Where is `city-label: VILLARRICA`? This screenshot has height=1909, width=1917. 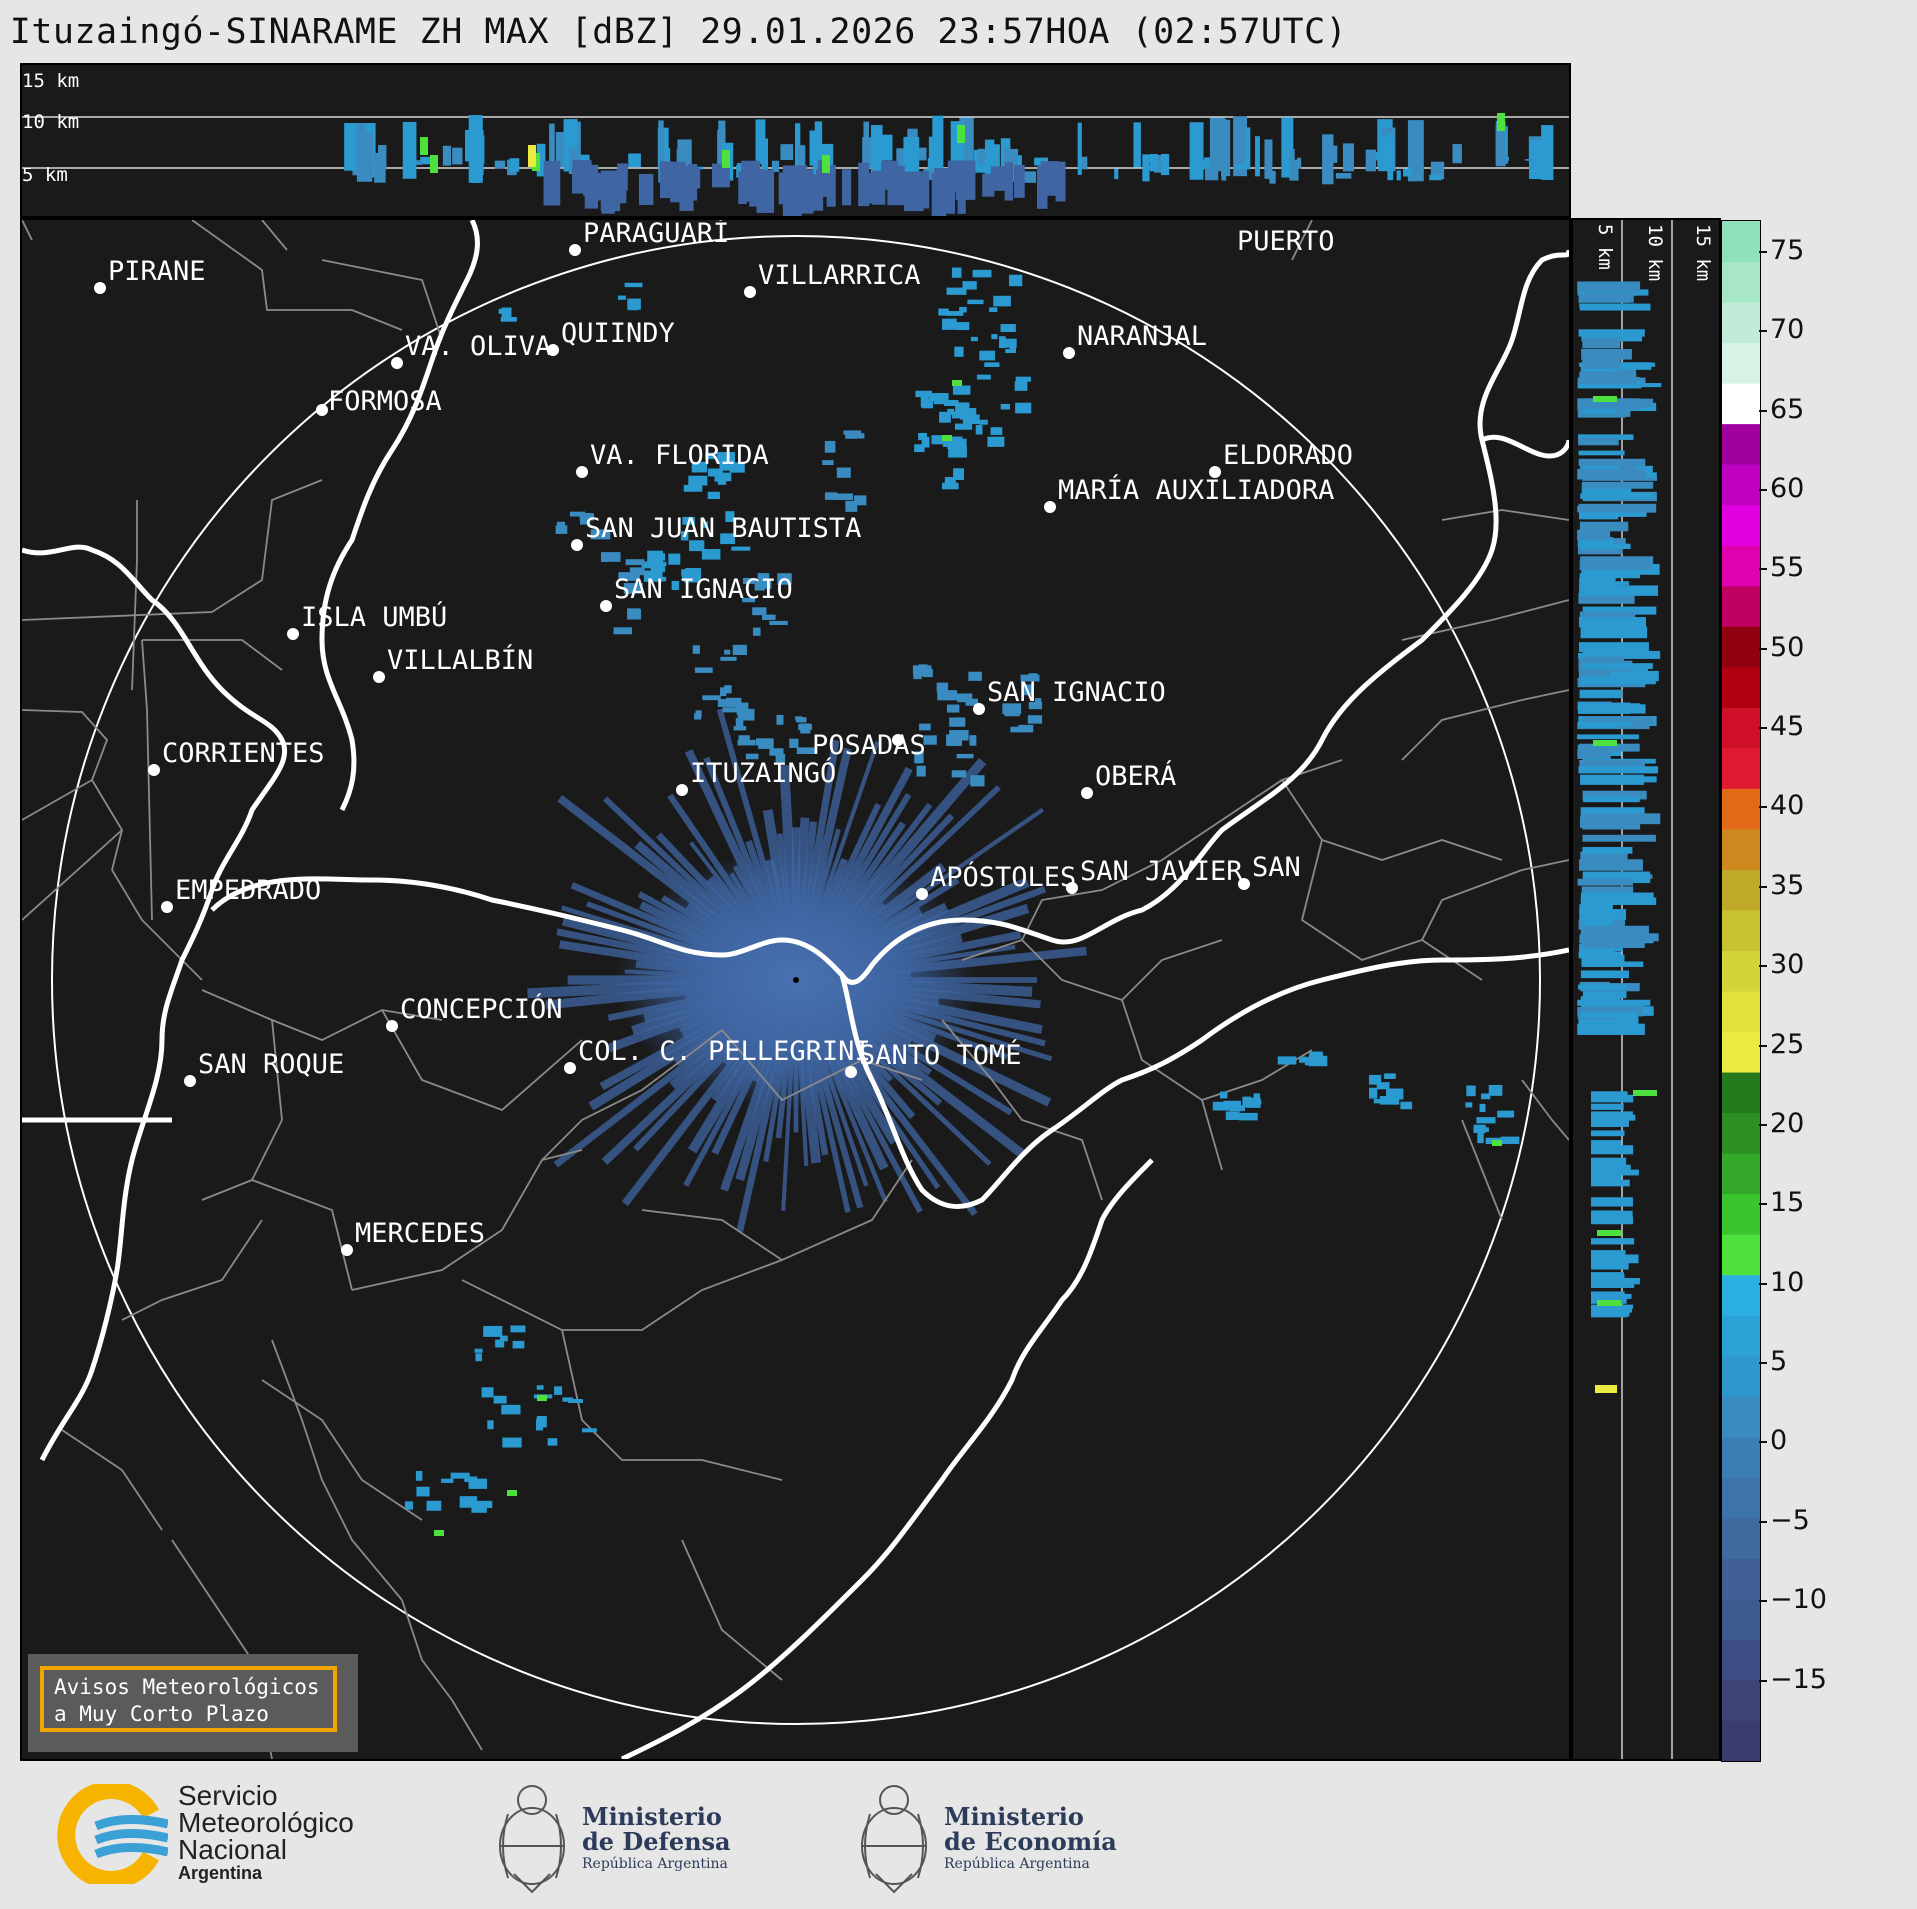
city-label: VILLARRICA is located at coordinates (839, 275).